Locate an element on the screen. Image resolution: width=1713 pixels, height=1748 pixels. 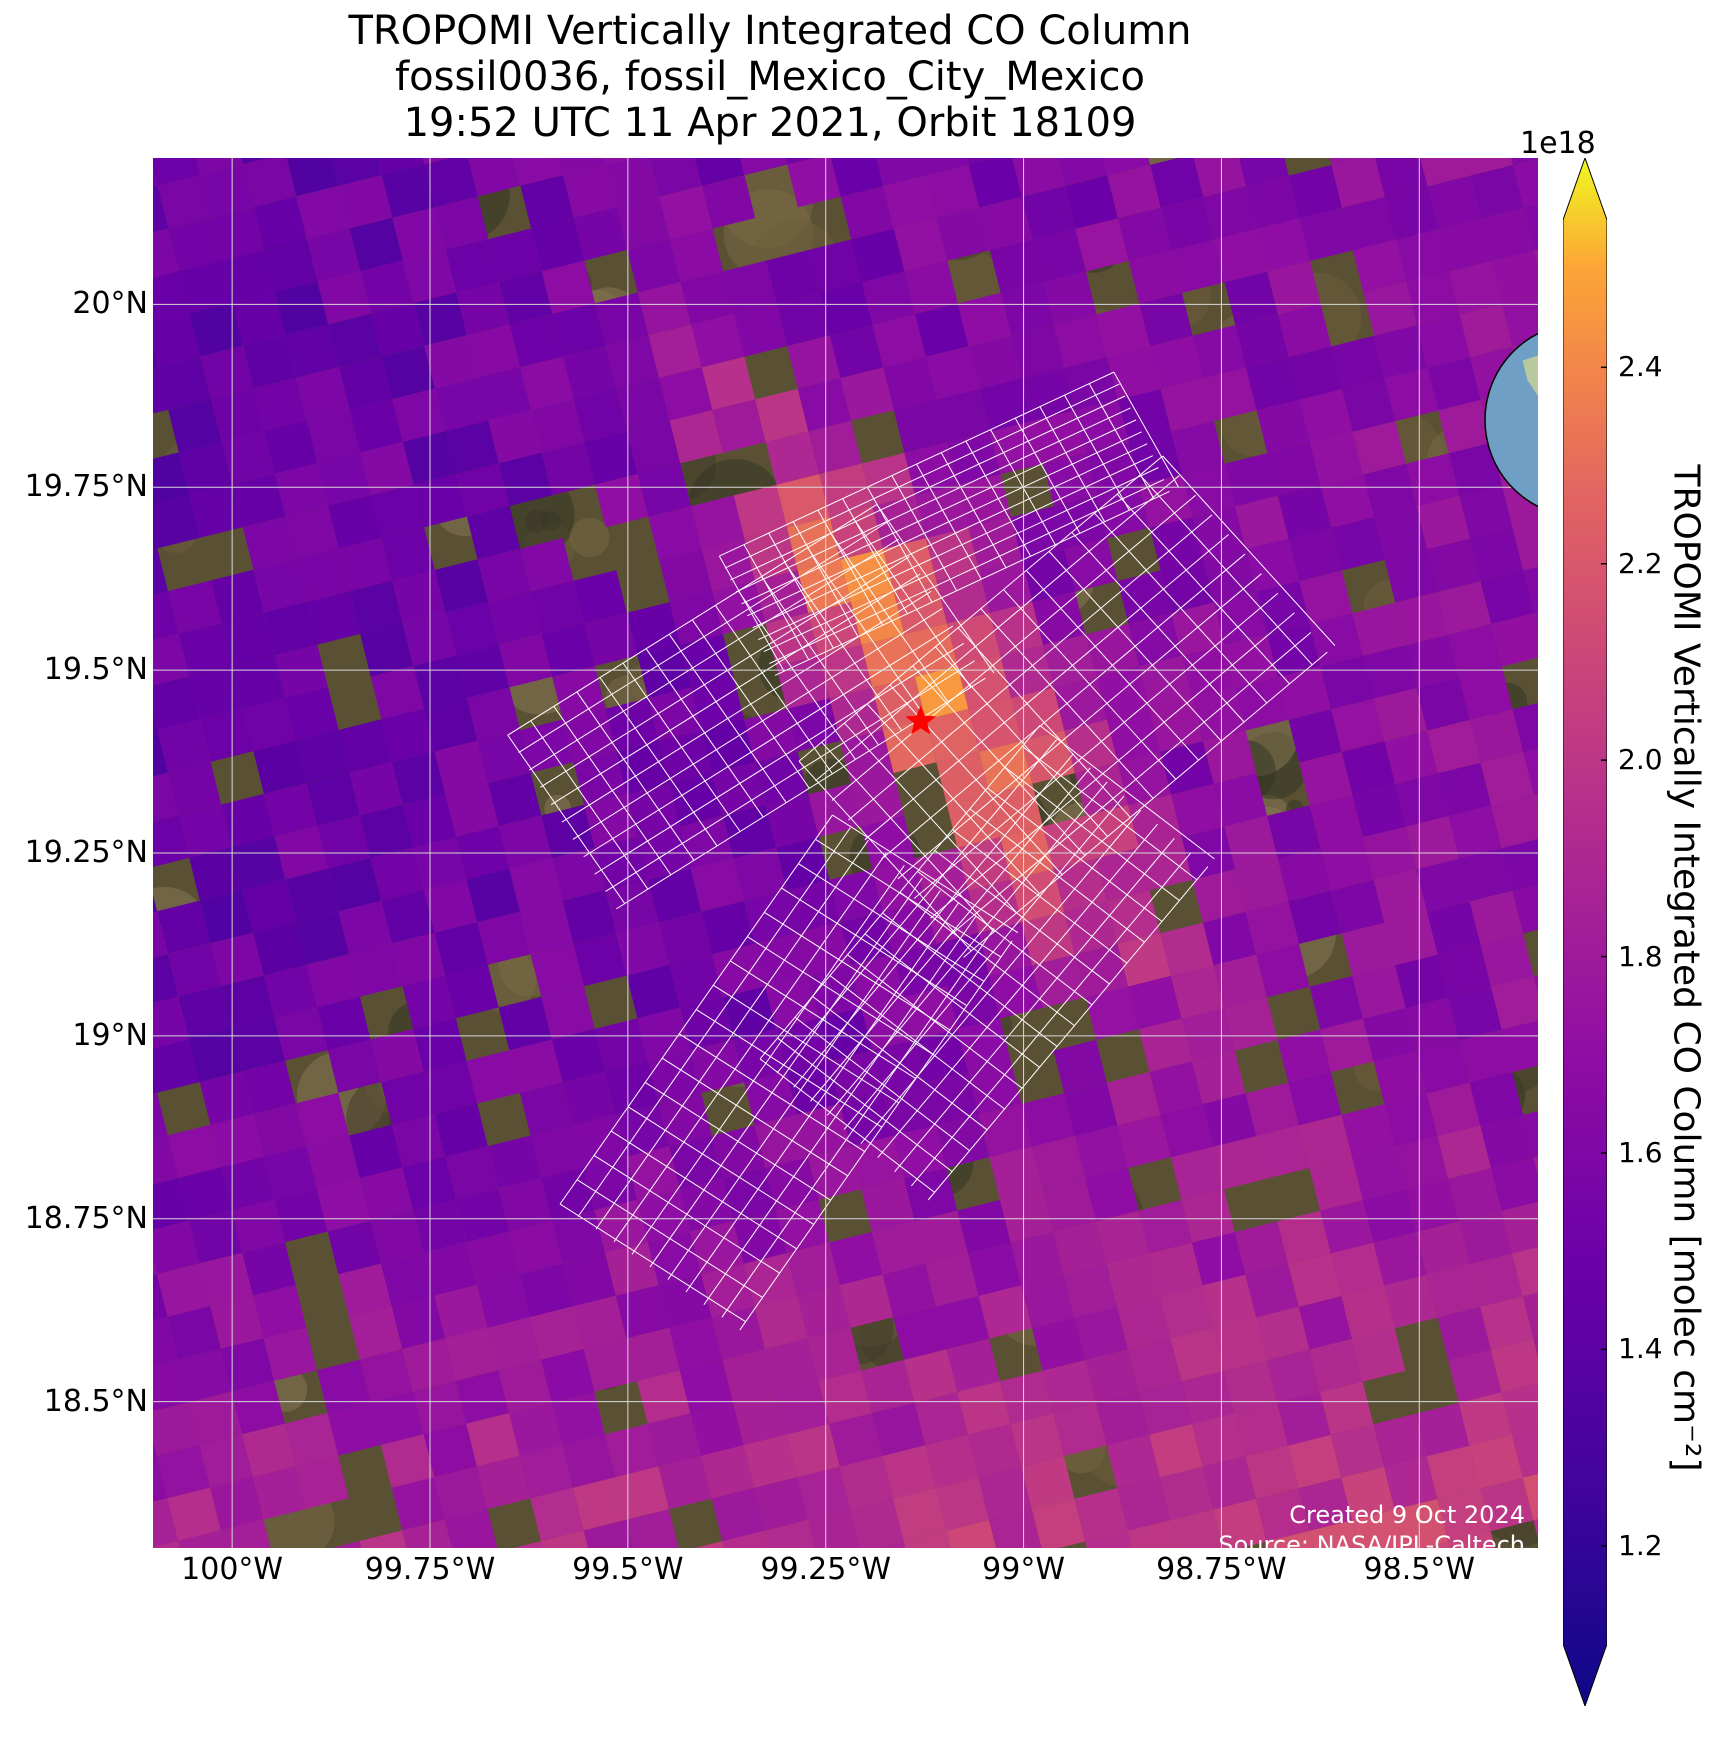
chart-title-line-3: 19:52 UTC 11 Apr 2021, Orbit 18109 is located at coordinates (770, 123).